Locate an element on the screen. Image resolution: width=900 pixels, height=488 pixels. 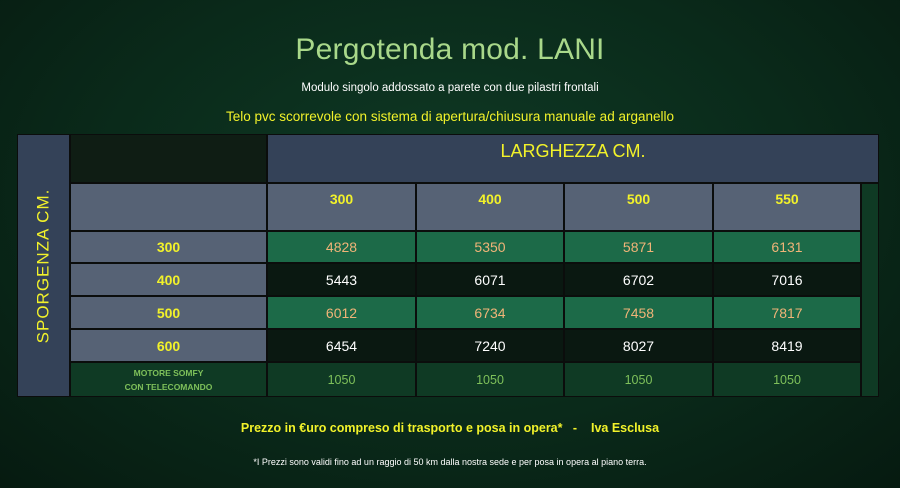
price-cell: 8027 is located at coordinates (638, 345).